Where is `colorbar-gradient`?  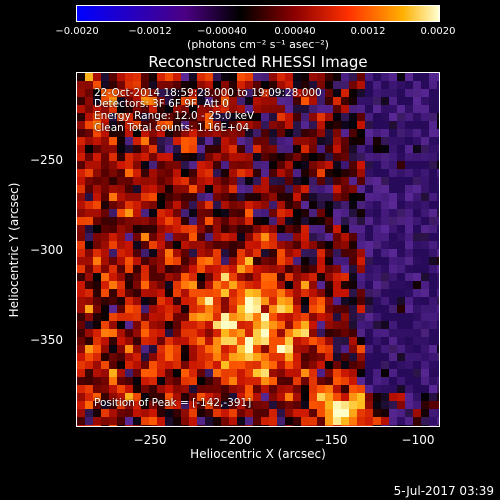
colorbar-gradient is located at coordinates (258, 13).